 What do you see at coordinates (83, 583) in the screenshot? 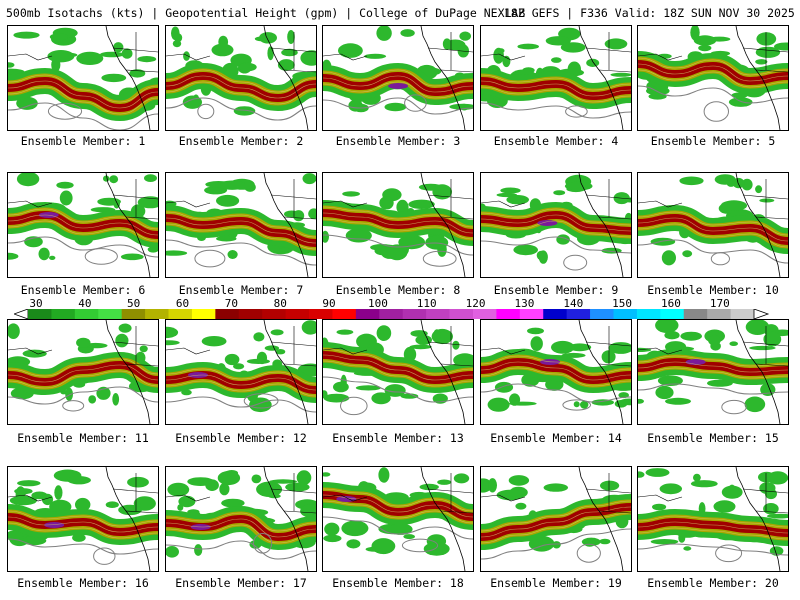
I see `ensemble-label-16: Ensemble Member: 16` at bounding box center [83, 583].